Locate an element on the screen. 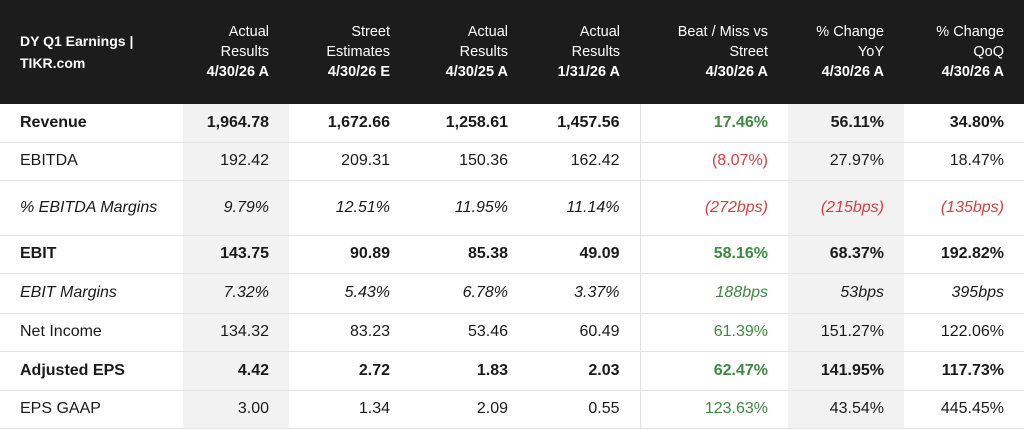 This screenshot has height=429, width=1024. table-cell: 3.00 is located at coordinates (236, 409).